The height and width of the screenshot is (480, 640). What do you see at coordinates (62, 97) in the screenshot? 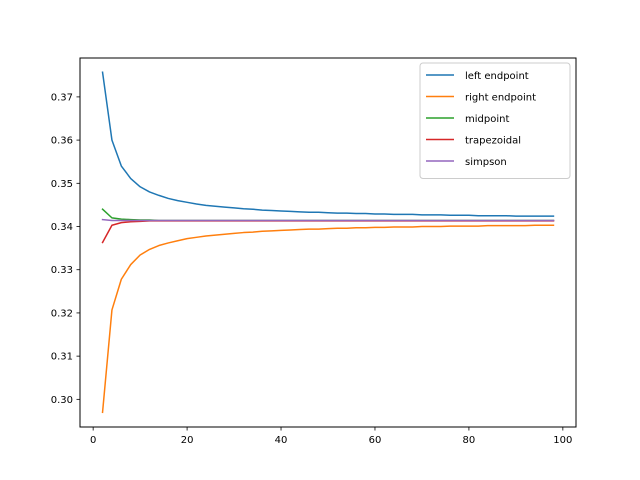
I see `y-tick-label: 0.37` at bounding box center [62, 97].